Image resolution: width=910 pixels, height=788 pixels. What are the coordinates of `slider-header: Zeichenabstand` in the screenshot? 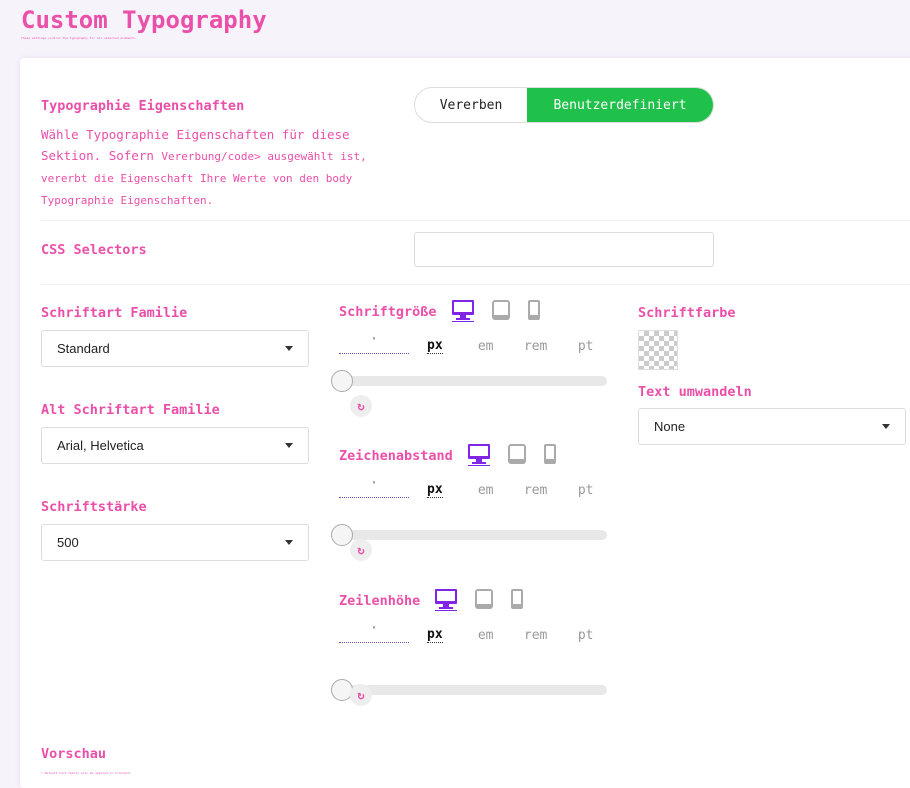 It's located at (448, 456).